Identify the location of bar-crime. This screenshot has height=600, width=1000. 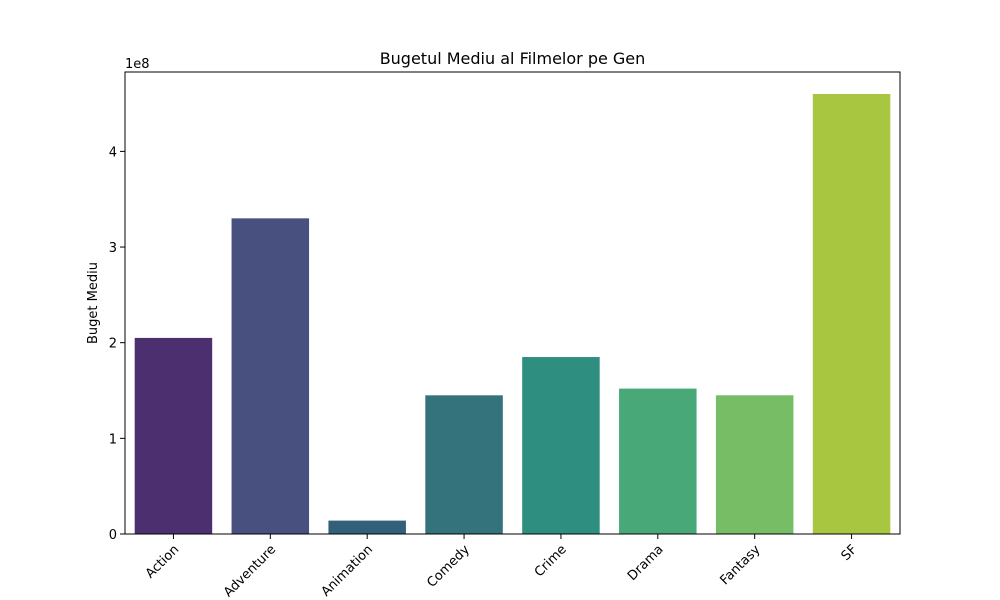
(561, 445).